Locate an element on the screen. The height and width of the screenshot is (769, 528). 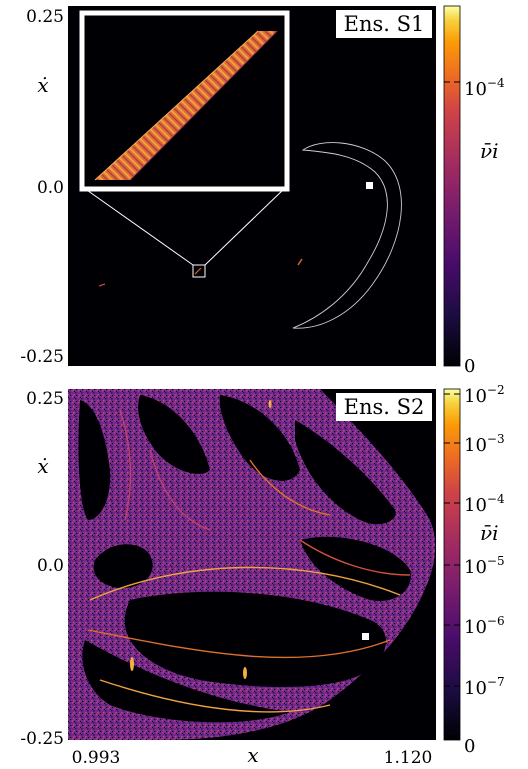
xtick-s2-left: 0.993 is located at coordinates (96, 758).